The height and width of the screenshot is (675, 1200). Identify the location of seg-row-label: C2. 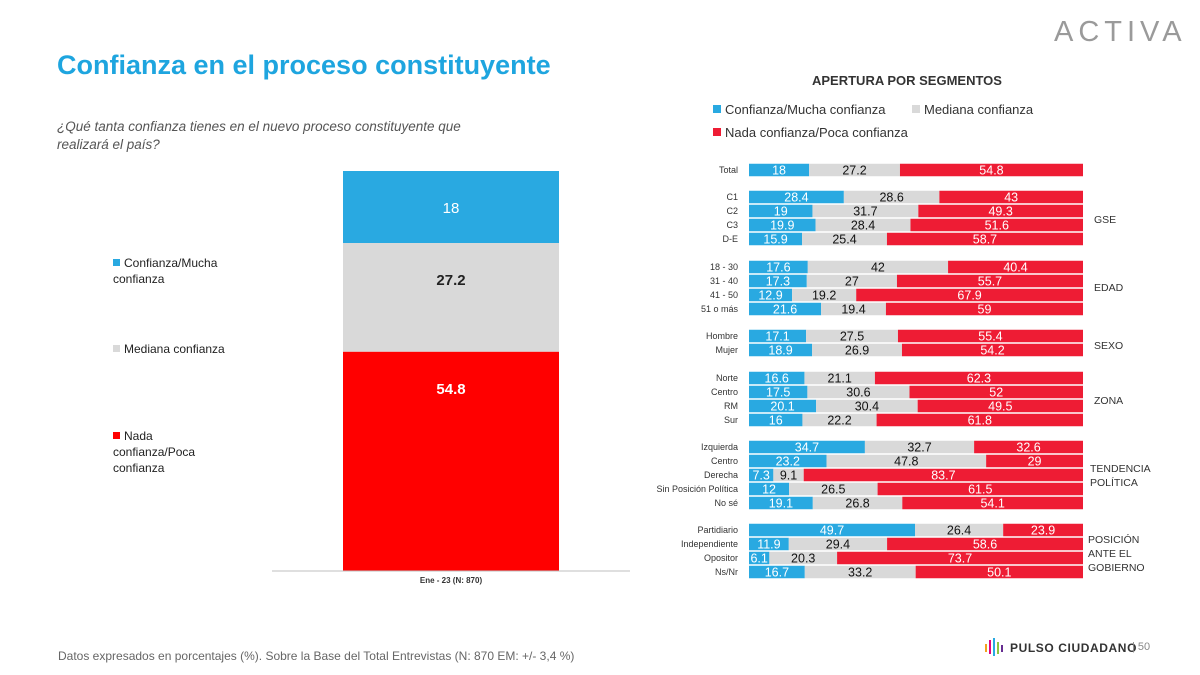
(732, 211).